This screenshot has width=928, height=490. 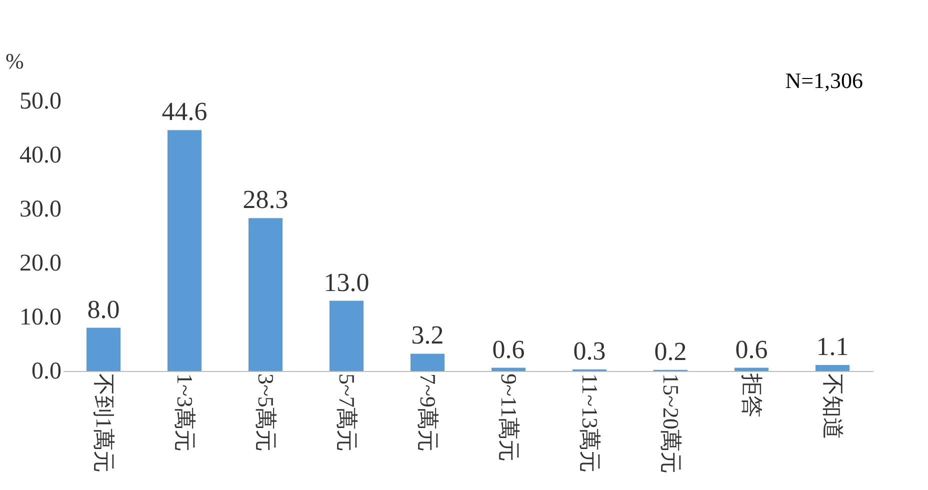 What do you see at coordinates (589, 351) in the screenshot?
I see `data-label: 0.3` at bounding box center [589, 351].